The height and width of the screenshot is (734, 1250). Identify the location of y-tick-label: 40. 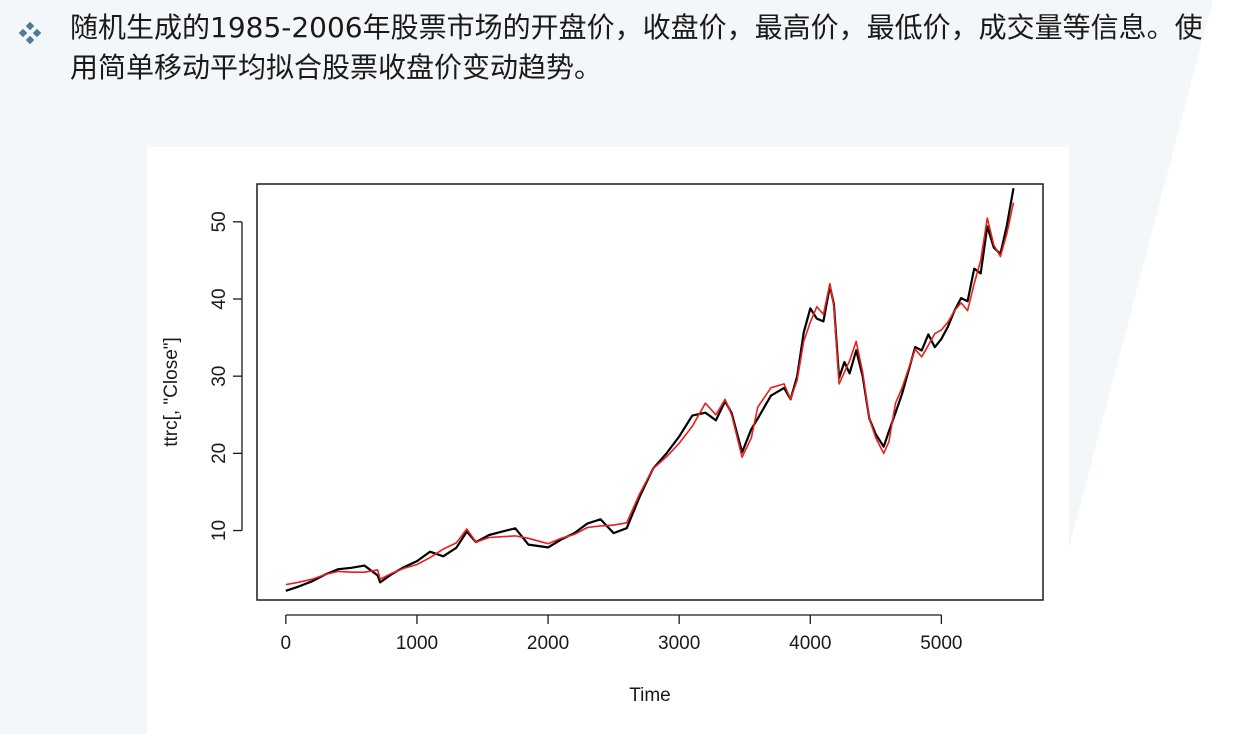
(219, 298).